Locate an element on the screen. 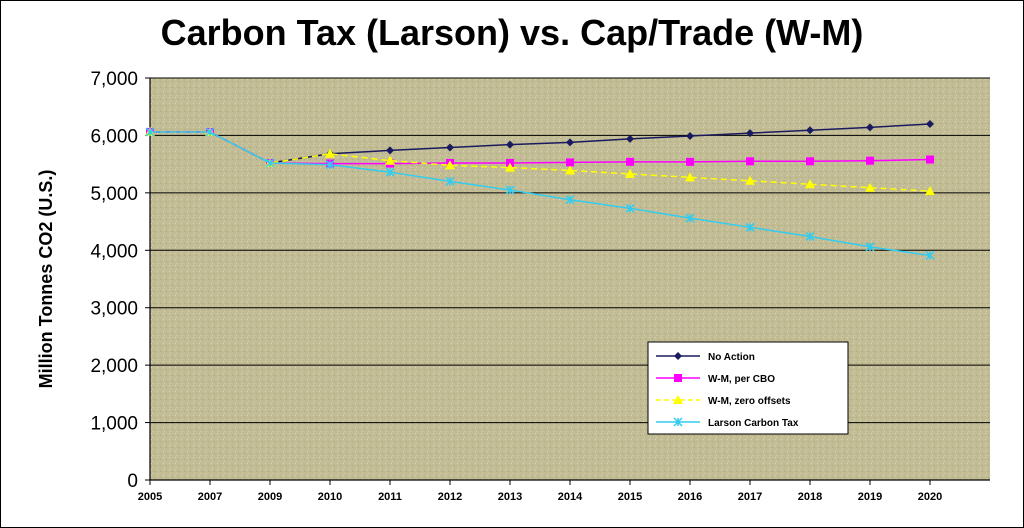  x-tick-label: 2017 is located at coordinates (750, 497).